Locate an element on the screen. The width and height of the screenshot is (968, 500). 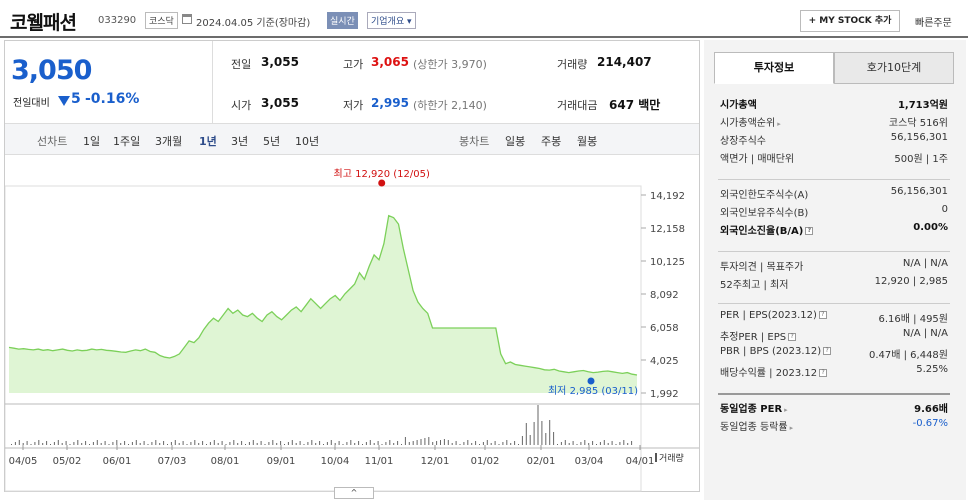
info-row: 시가총액순위 ▸ 코스닥 516위 is located at coordinates (834, 122).